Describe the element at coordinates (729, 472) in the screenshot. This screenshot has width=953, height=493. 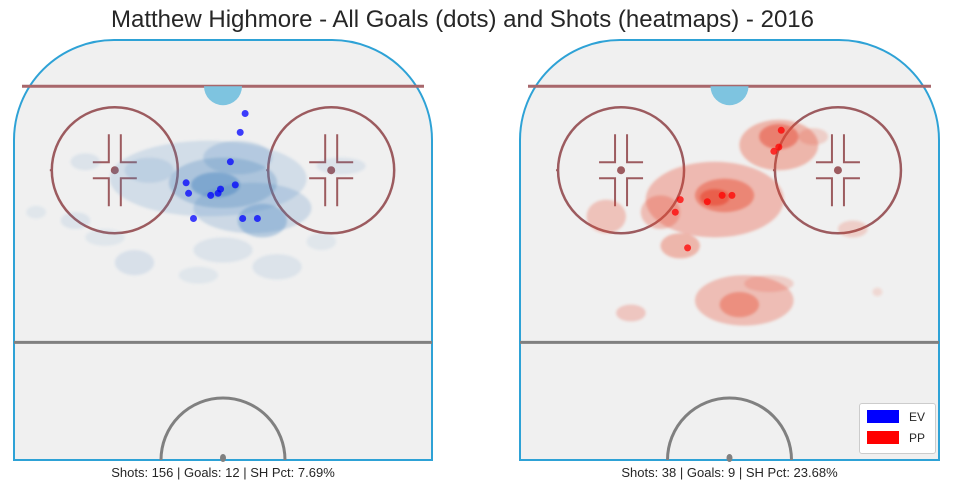
I see `pp-caption: Shots: 38 | Goals: 9 | SH Pct: 23.68%` at that location.